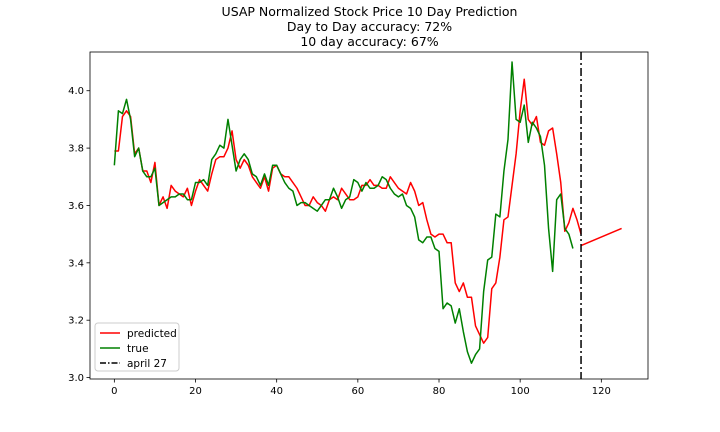  Describe the element at coordinates (76, 206) in the screenshot. I see `y-tick-label: 3.6` at that location.